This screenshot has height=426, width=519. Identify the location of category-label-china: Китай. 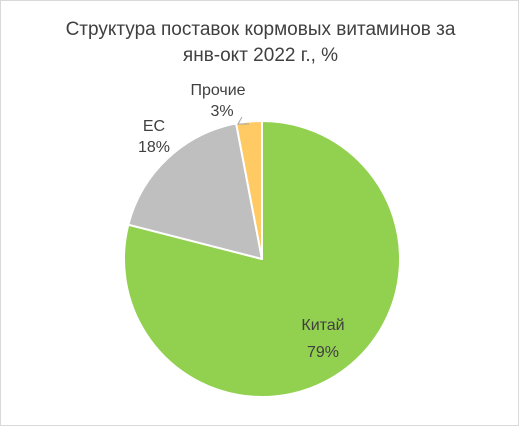
(322, 325).